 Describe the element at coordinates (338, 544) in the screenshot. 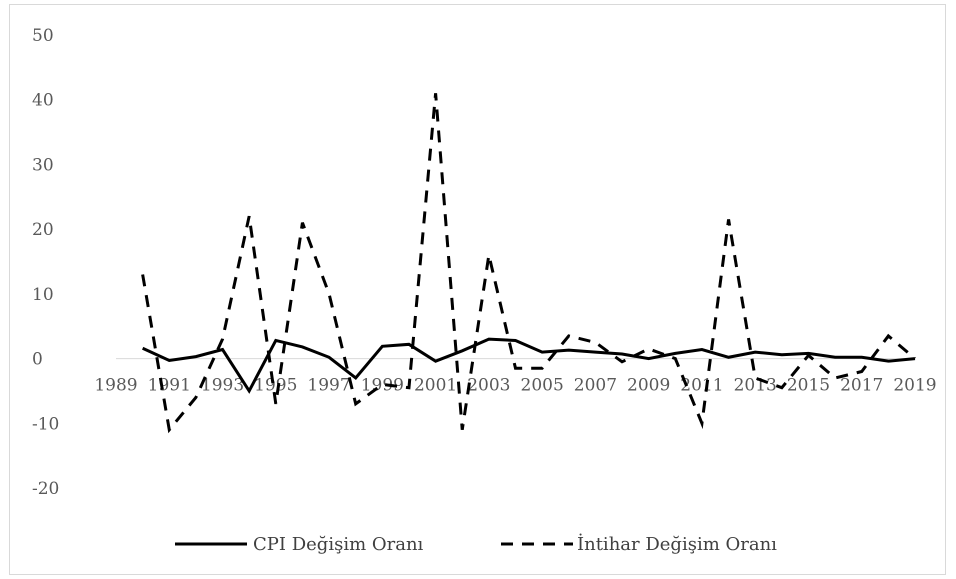

I see `legend-label-cpi: CPI Değişim Oranı` at that location.